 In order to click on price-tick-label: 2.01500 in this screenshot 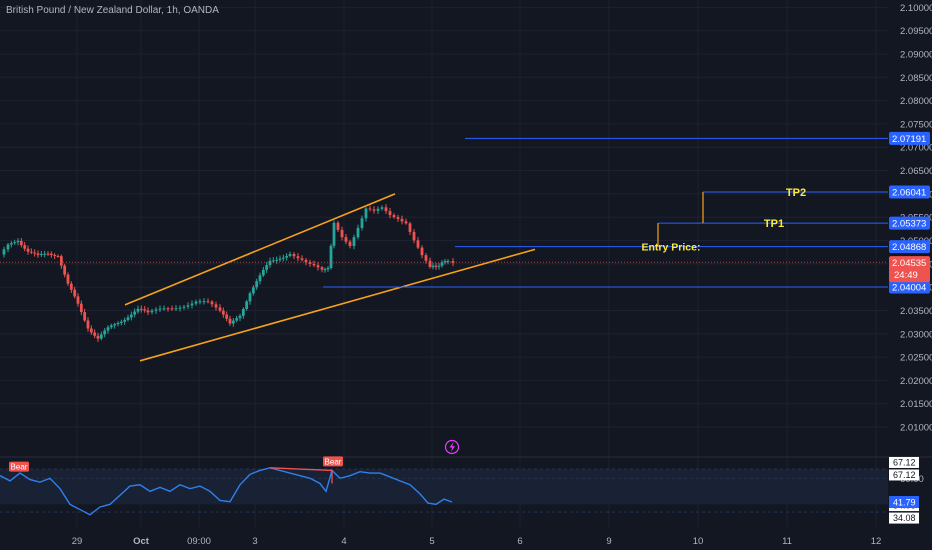, I will do `click(916, 404)`.